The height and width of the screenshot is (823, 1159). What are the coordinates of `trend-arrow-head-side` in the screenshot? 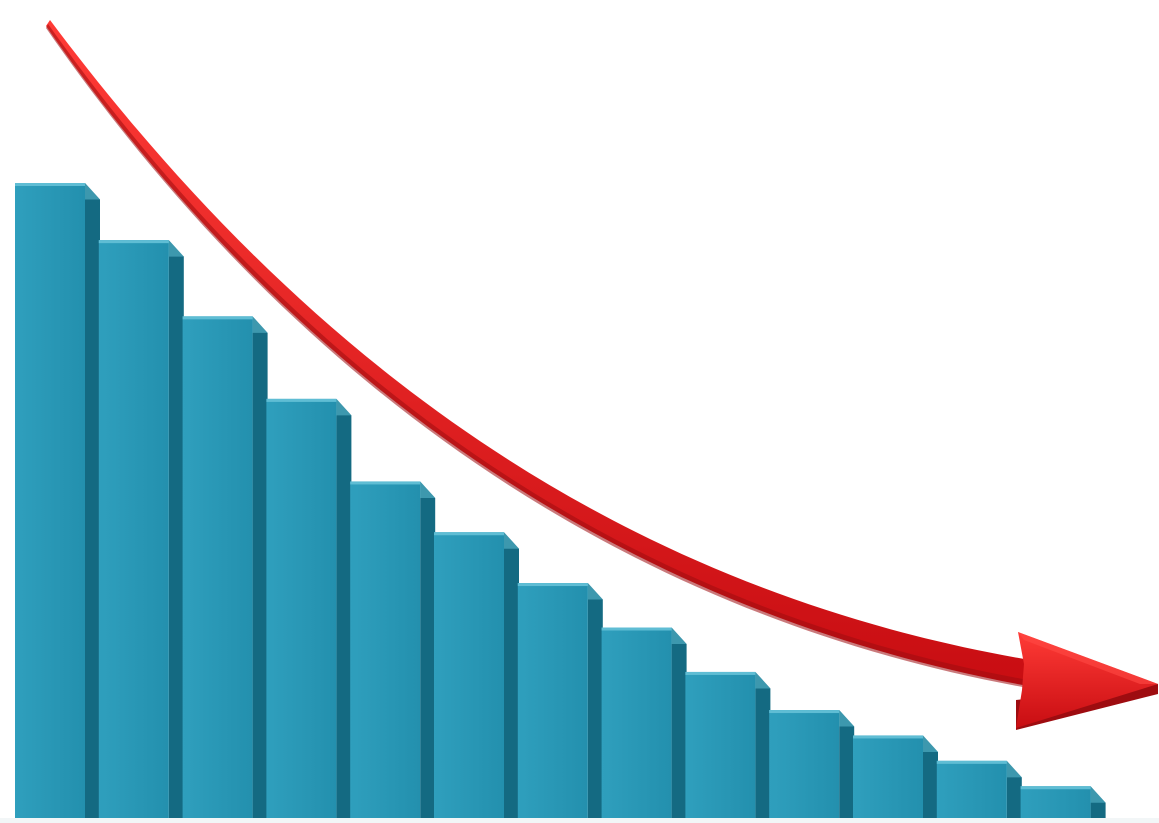 It's located at (1087, 707).